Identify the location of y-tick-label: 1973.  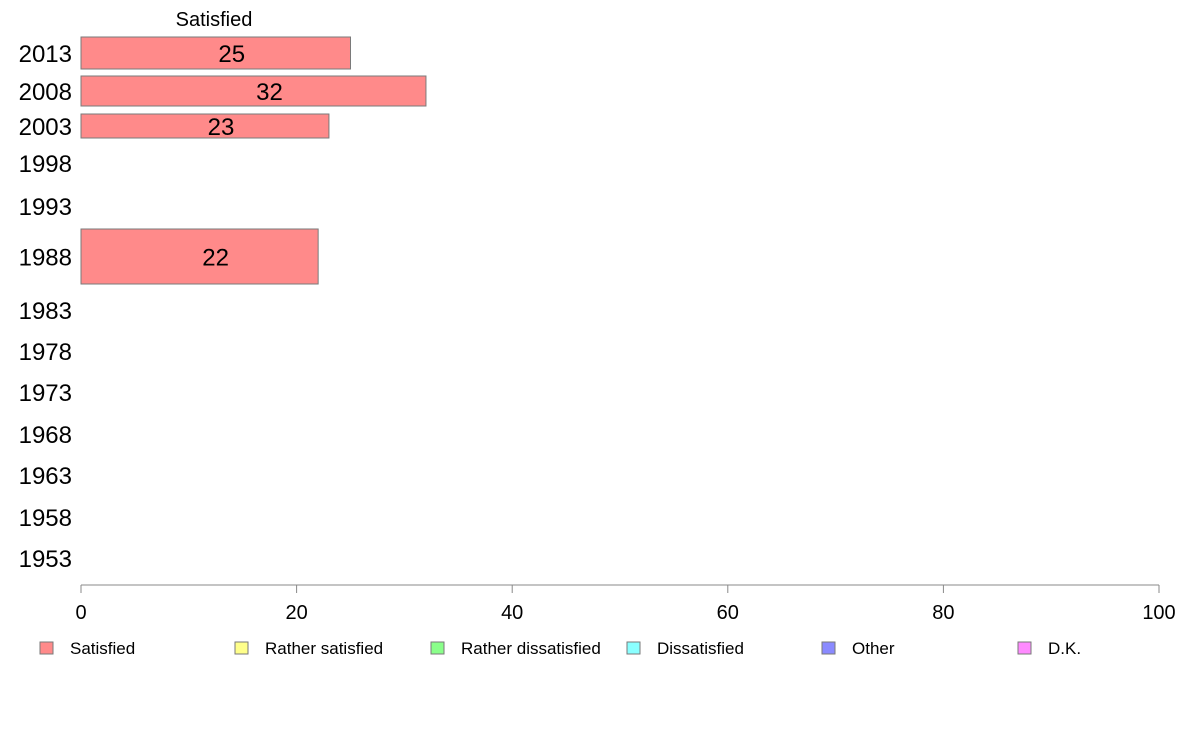
(45, 393).